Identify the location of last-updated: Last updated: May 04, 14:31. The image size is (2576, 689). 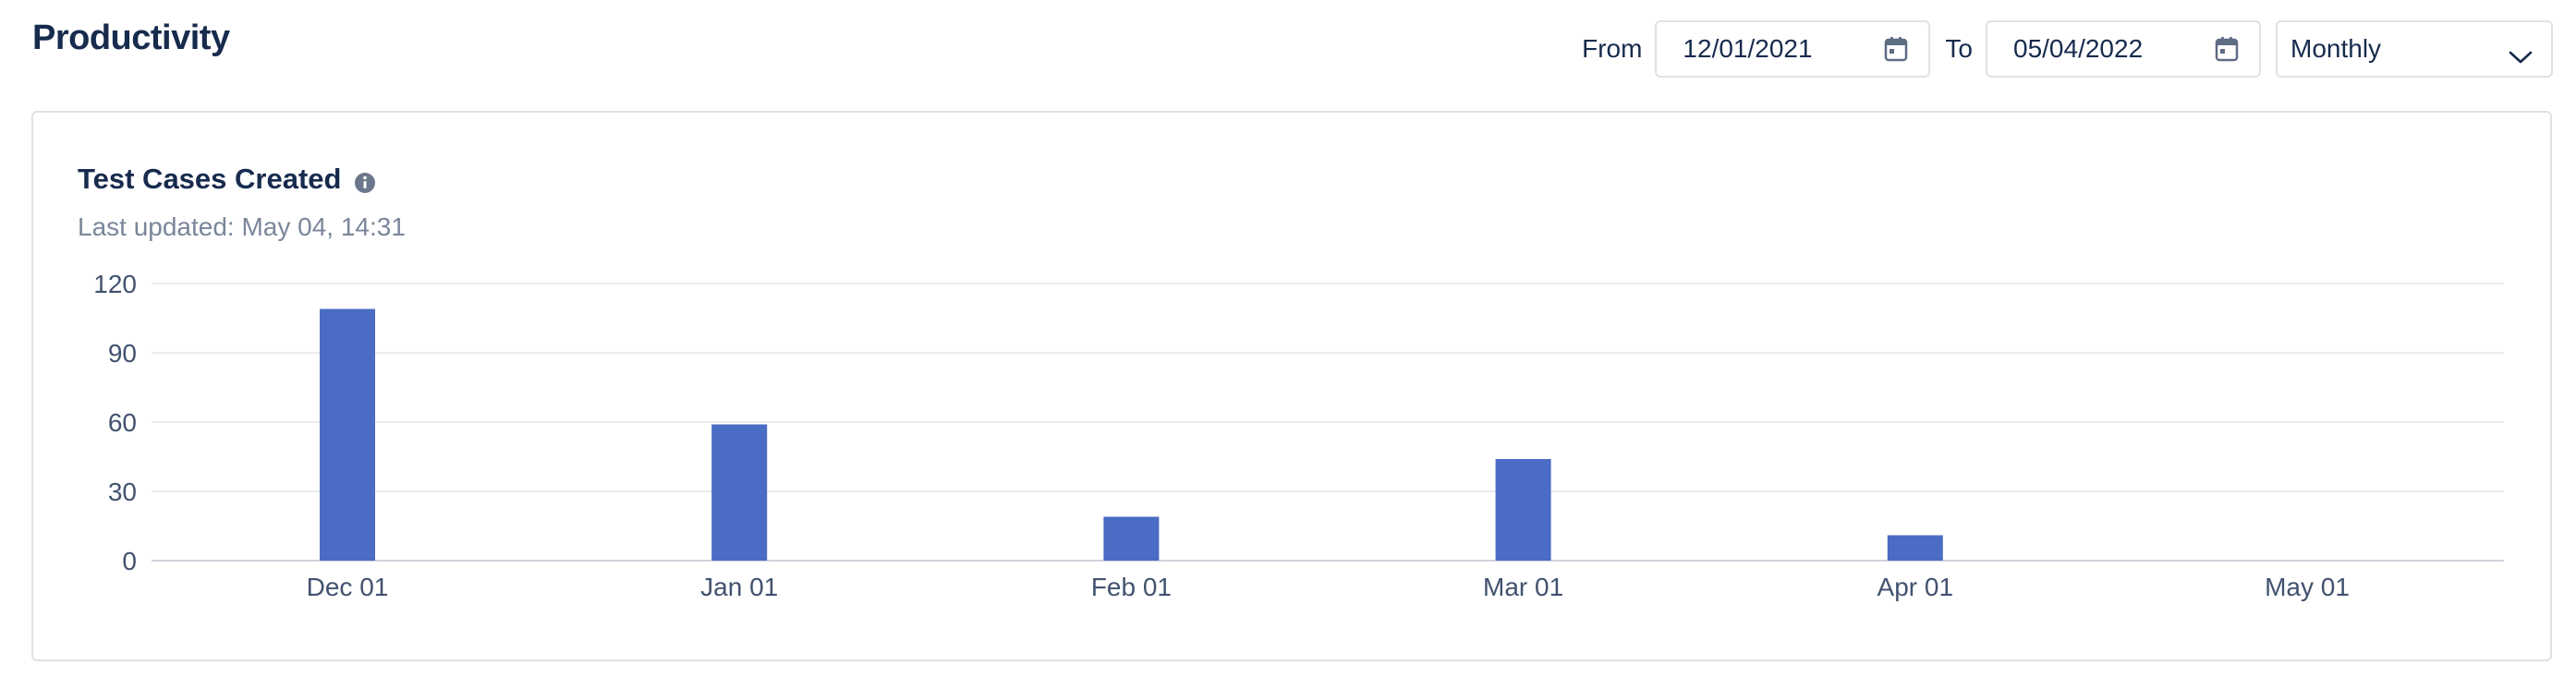
(242, 226).